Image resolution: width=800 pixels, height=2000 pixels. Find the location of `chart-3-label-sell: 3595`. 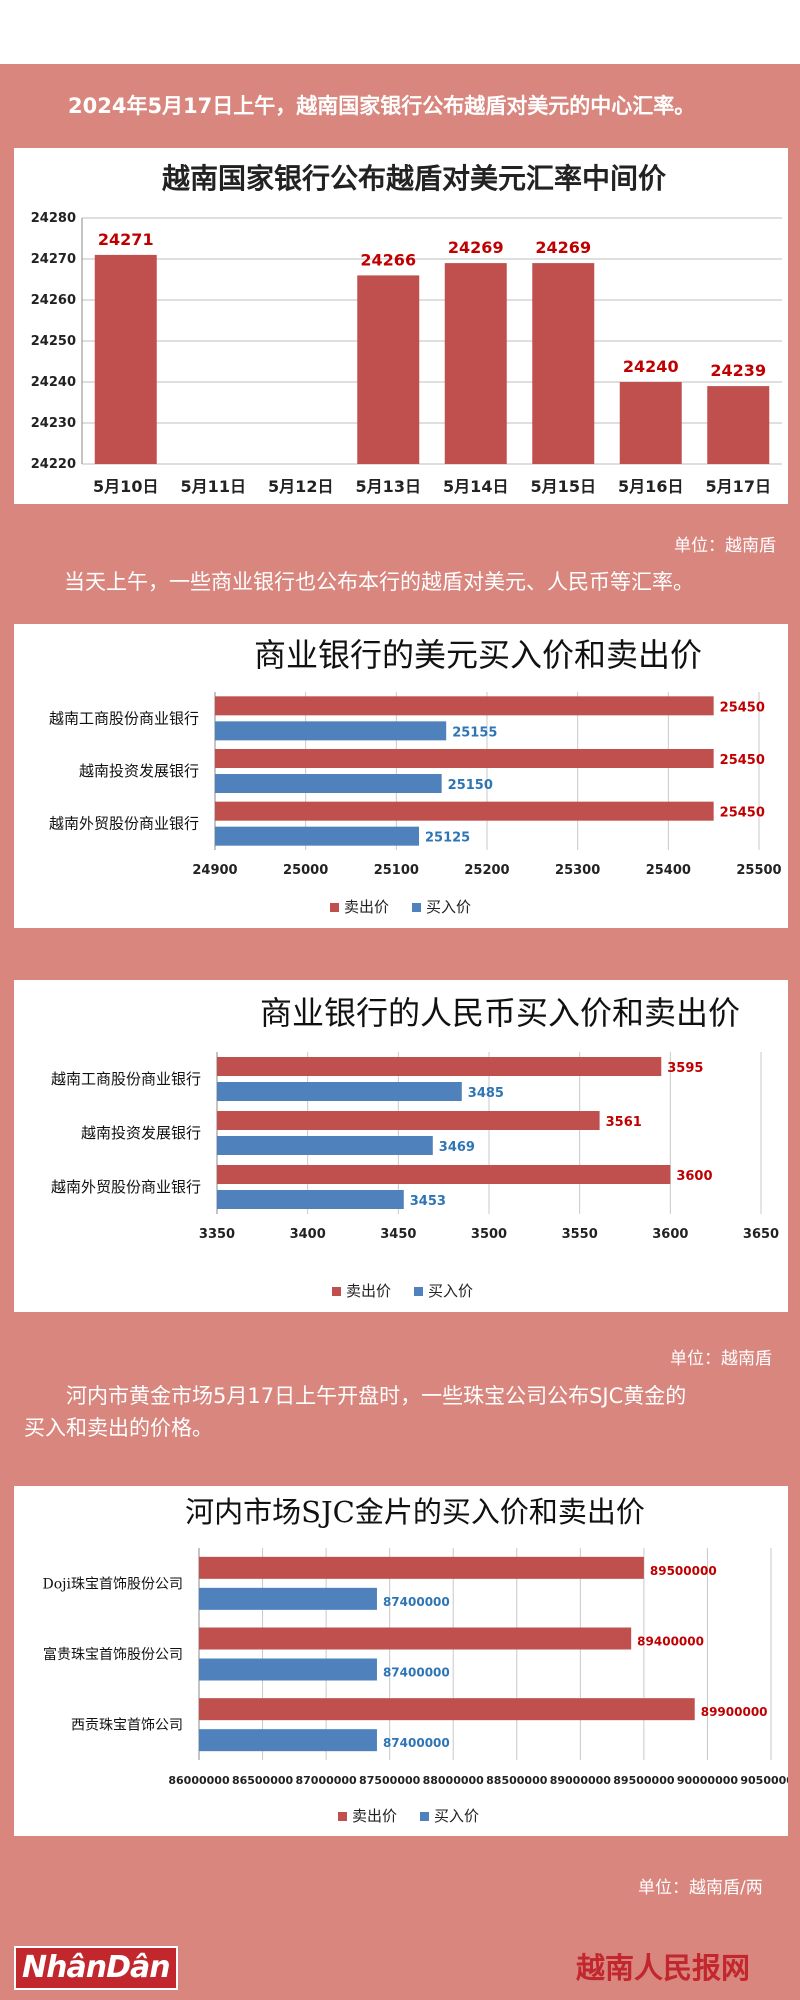

chart-3-label-sell: 3595 is located at coordinates (685, 1068).